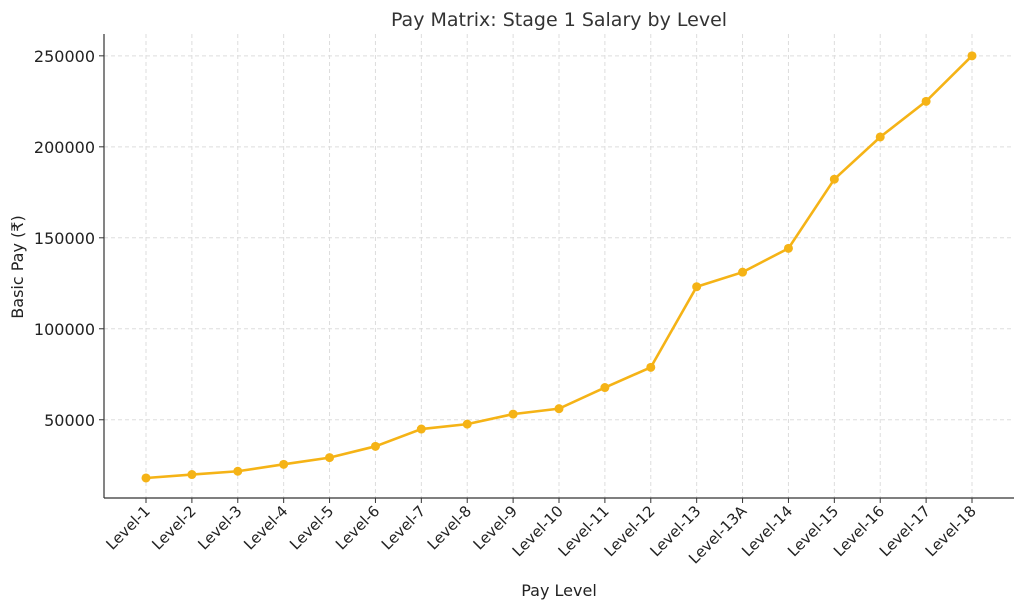 Image resolution: width=1024 pixels, height=610 pixels. Describe the element at coordinates (64, 329) in the screenshot. I see `y-tick-label: 100000` at that location.